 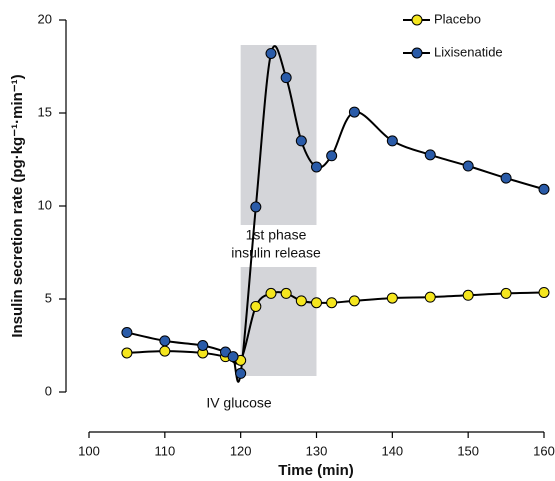 I want to click on x-tick-label: 120, so click(x=241, y=450).